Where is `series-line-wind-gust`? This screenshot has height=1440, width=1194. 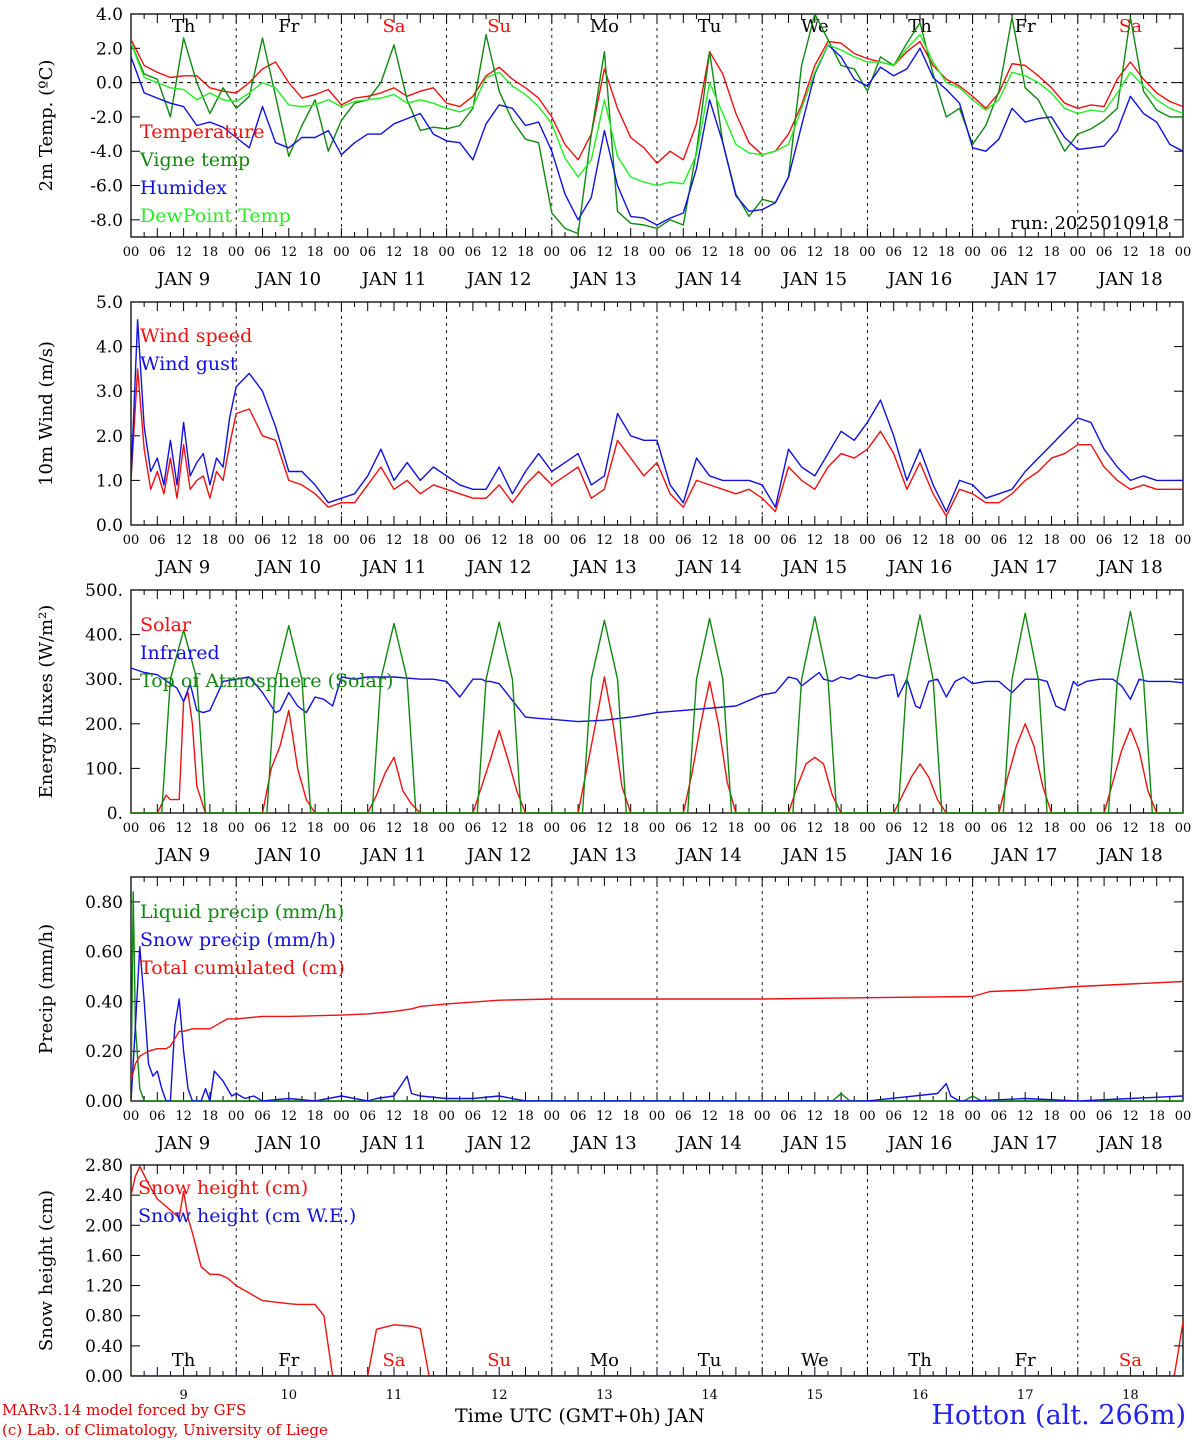
series-line-wind-gust is located at coordinates (657, 416).